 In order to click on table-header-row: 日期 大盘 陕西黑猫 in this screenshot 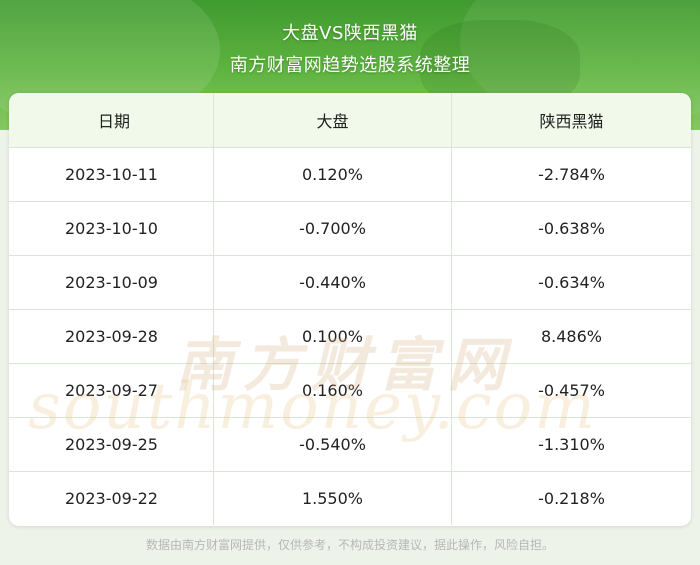, I will do `click(350, 120)`.